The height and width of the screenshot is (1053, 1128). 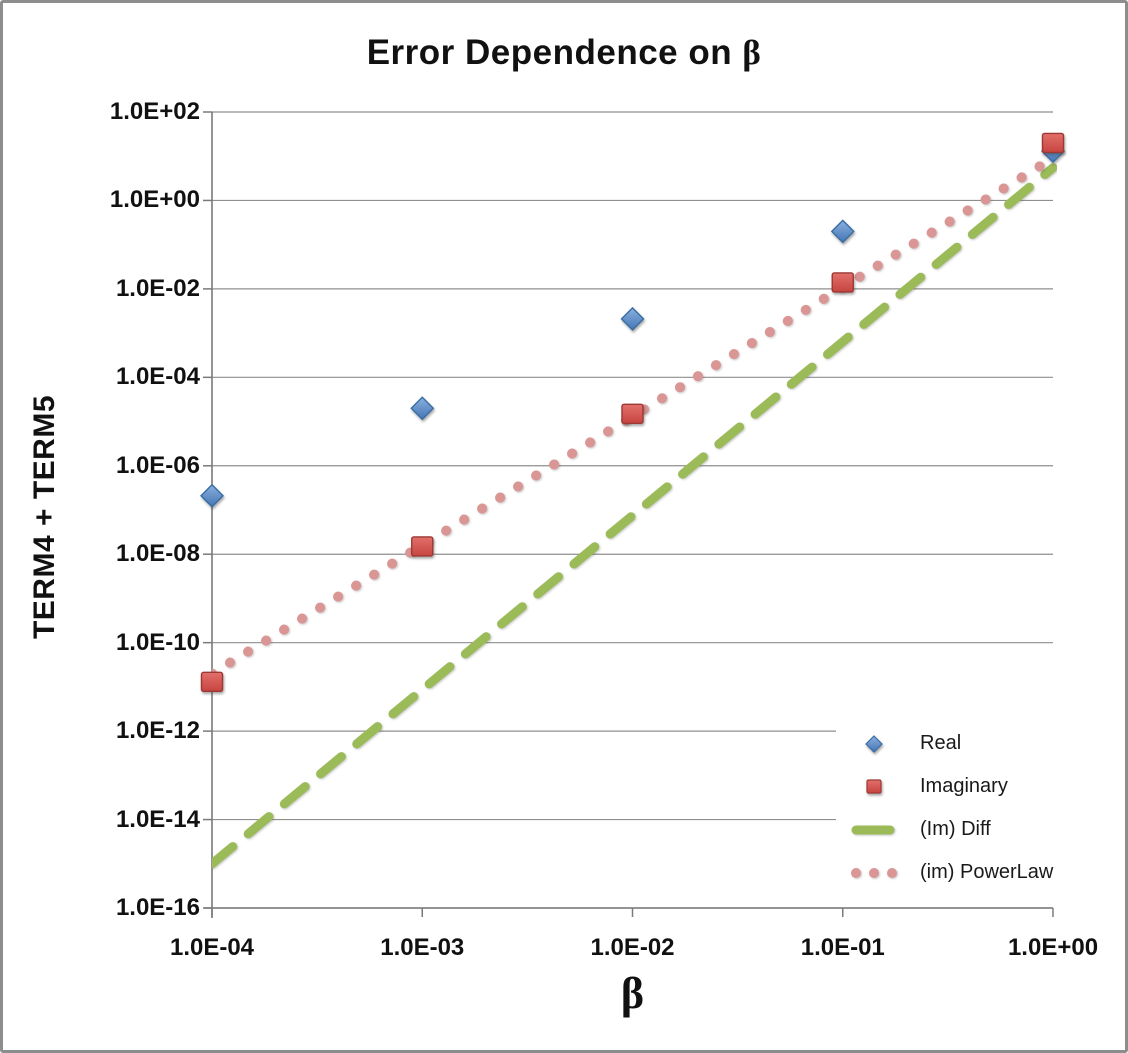 What do you see at coordinates (632, 947) in the screenshot?
I see `x-tick-label: 1.0E-02` at bounding box center [632, 947].